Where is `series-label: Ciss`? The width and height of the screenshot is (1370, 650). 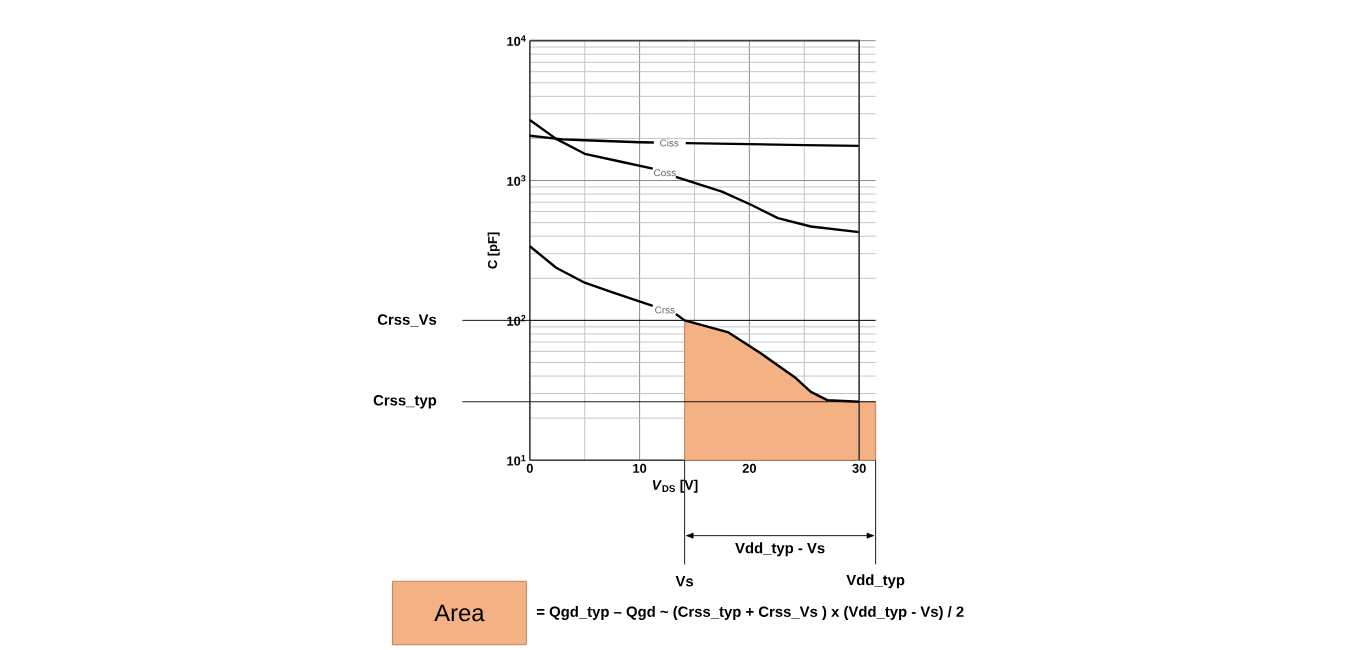
series-label: Ciss is located at coordinates (669, 143).